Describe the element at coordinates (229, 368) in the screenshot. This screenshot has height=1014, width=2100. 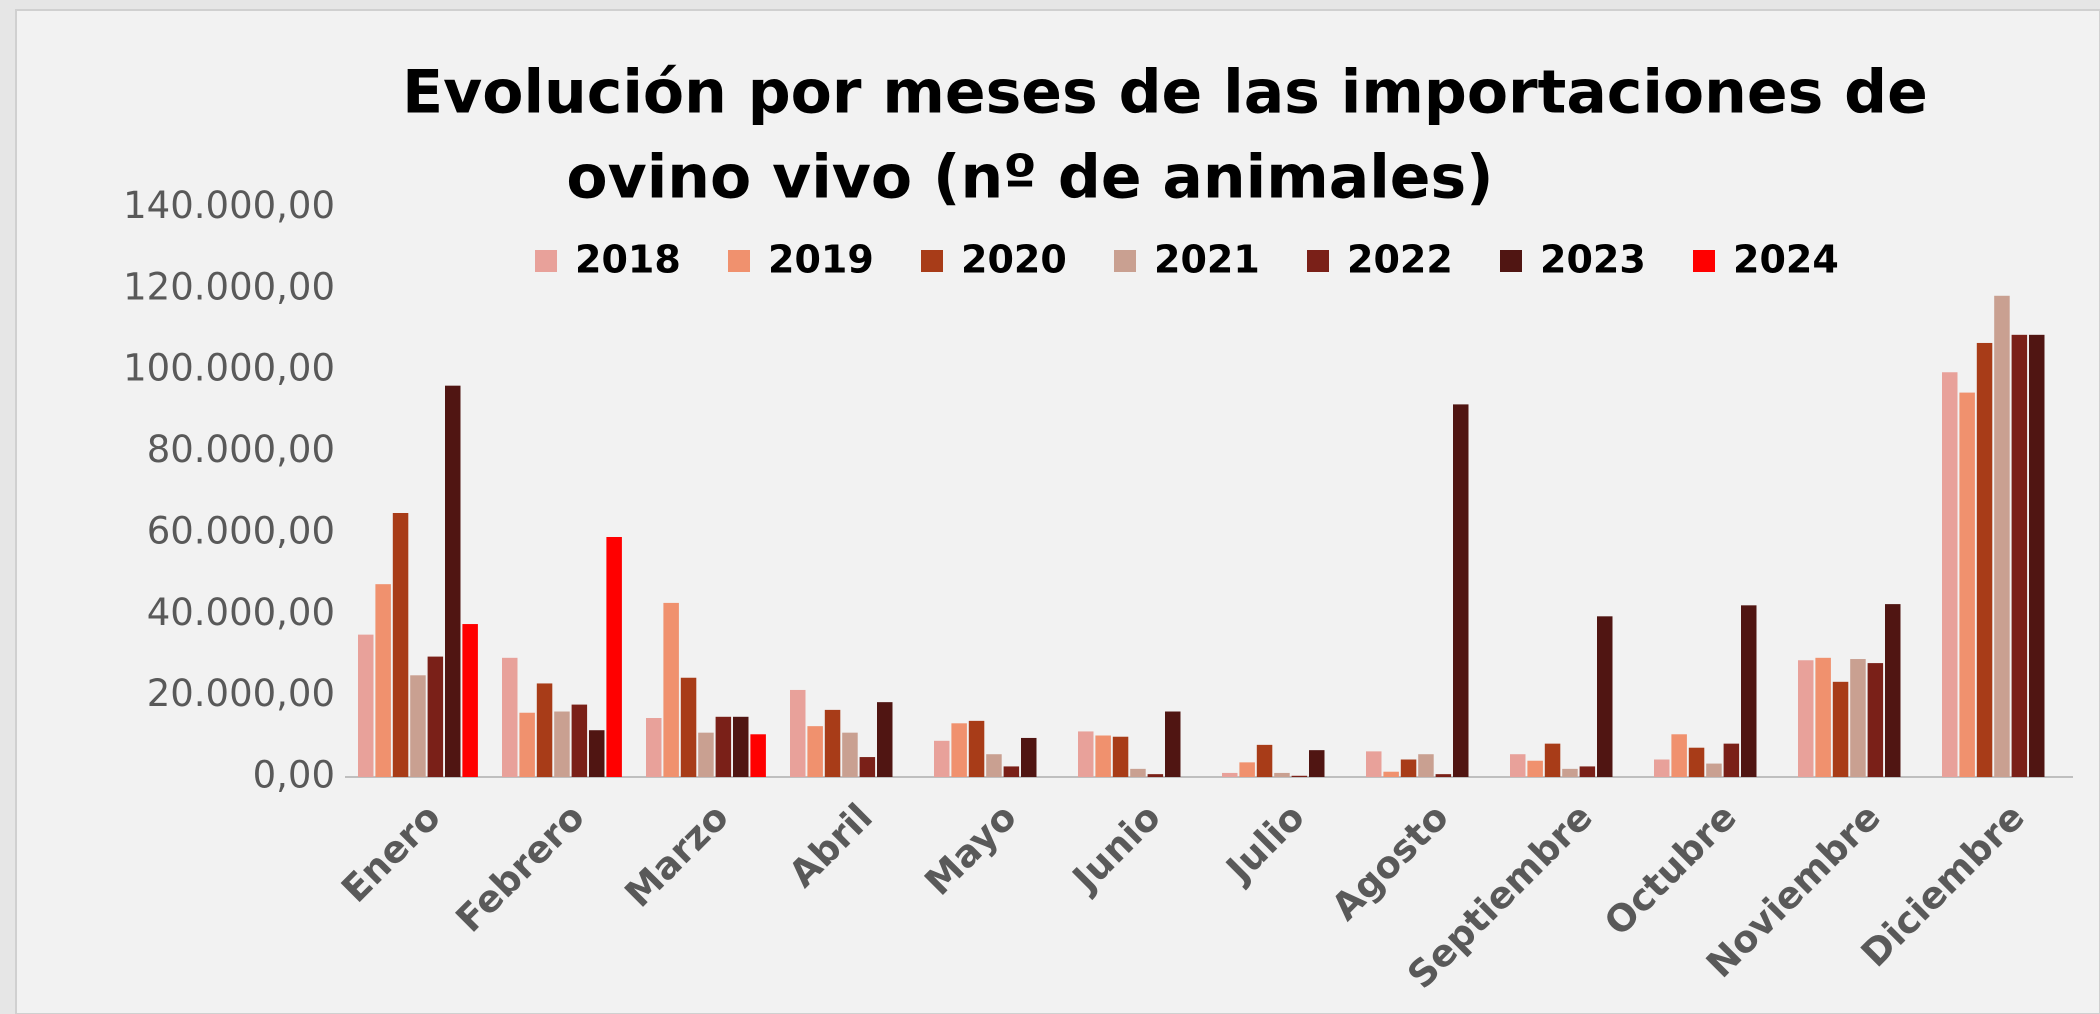
I see `y-tick-label: 100.000,00` at that location.